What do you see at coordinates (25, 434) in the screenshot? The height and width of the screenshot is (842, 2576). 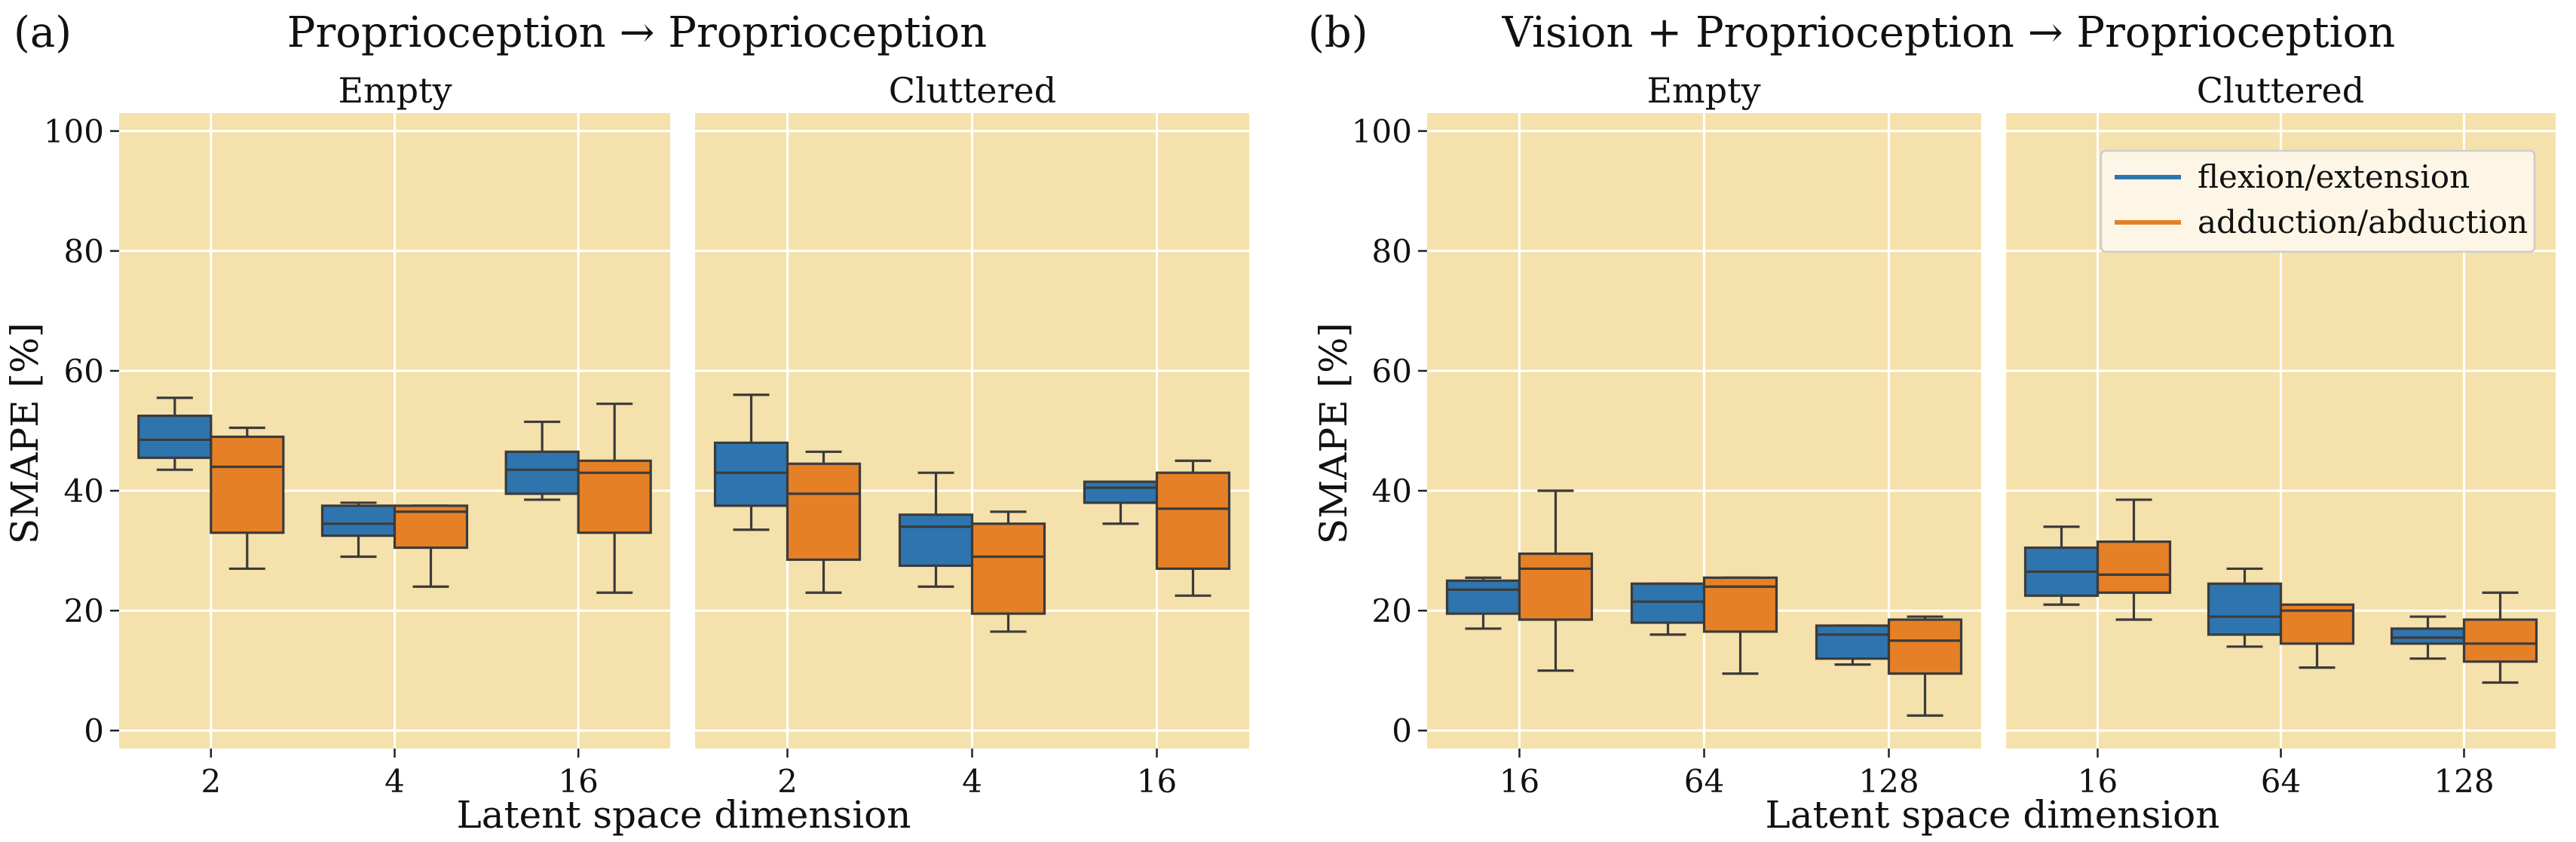 I see `y-axis-label-a: SMAPE [%]` at bounding box center [25, 434].